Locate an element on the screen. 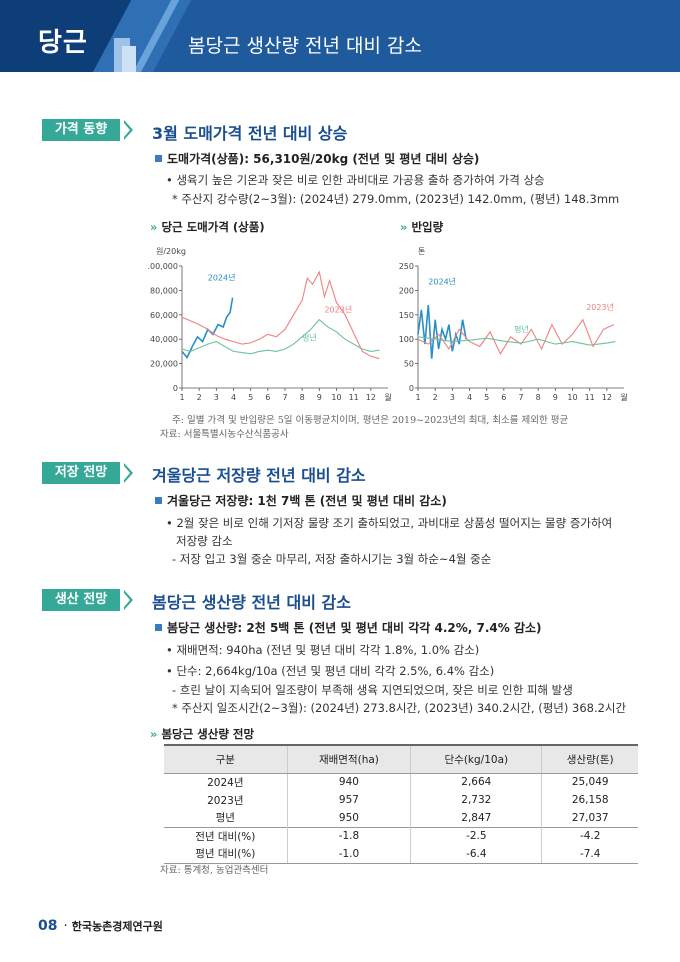 This screenshot has width=680, height=962. y-unit-label: 원/20kg is located at coordinates (171, 251).